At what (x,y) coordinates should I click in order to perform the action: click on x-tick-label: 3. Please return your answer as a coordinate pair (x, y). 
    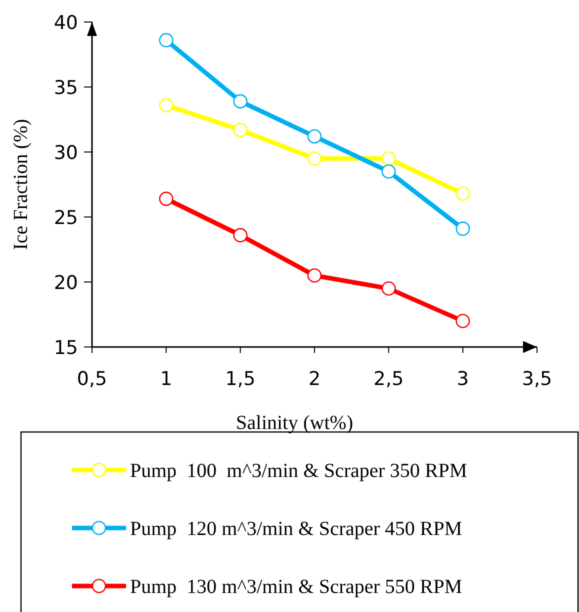
    Looking at the image, I should click on (462, 379).